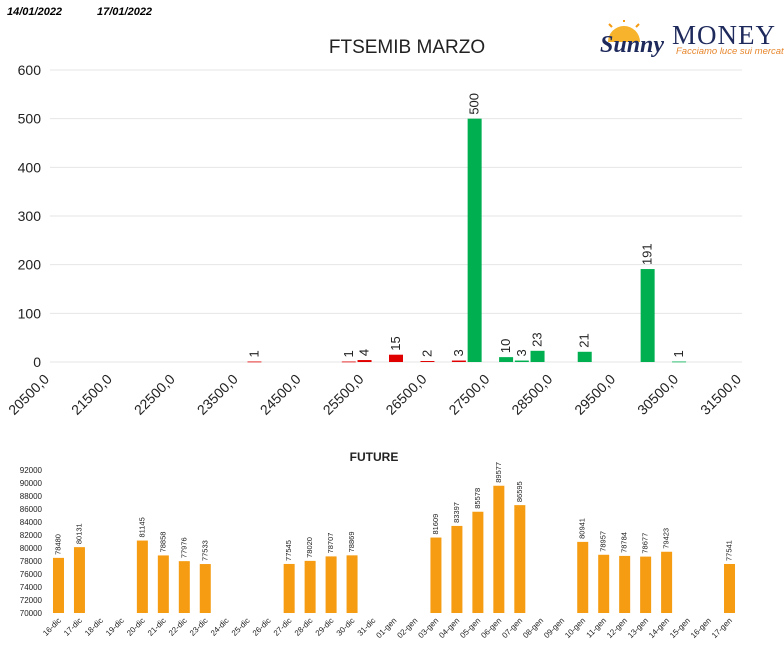 Image resolution: width=784 pixels, height=654 pixels. Describe the element at coordinates (330, 543) in the screenshot. I see `bar-value-label: 78707` at that location.